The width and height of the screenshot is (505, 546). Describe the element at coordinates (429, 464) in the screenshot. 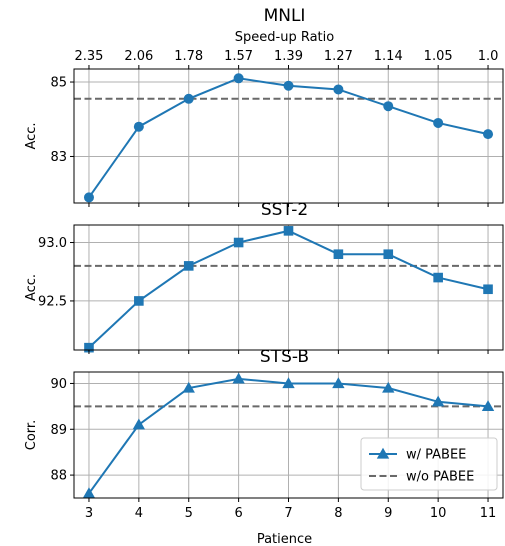

I see `legend: w/ PABEE w/o PABEE` at that location.